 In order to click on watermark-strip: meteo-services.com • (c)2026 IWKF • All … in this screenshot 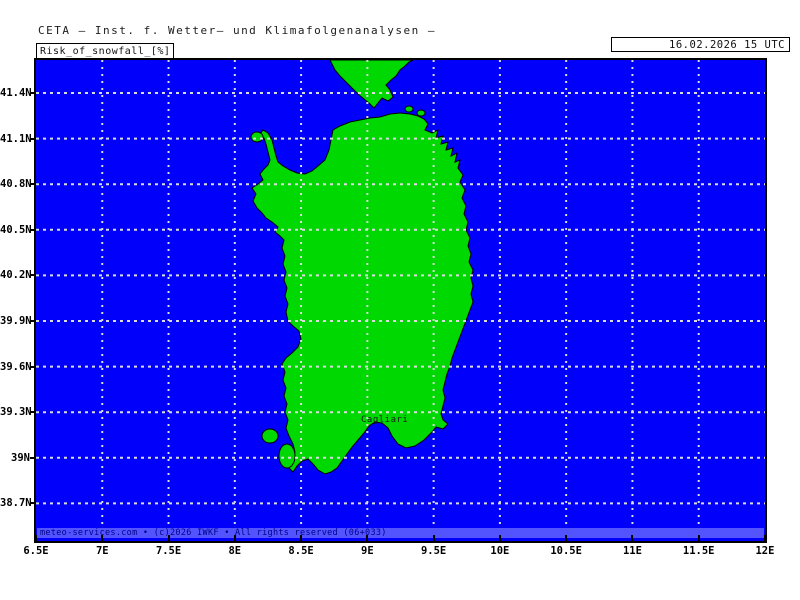, I will do `click(400, 533)`.